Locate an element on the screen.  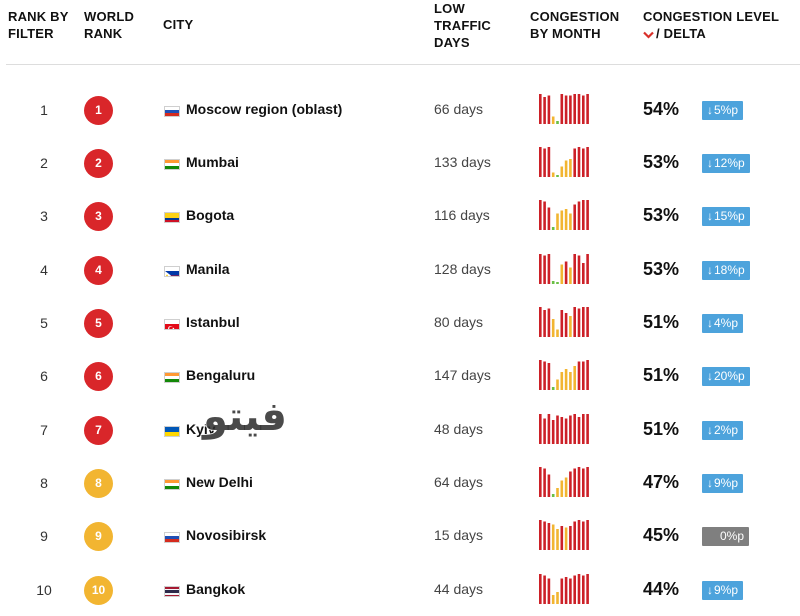
india-flag-icon is located at coordinates (172, 164).